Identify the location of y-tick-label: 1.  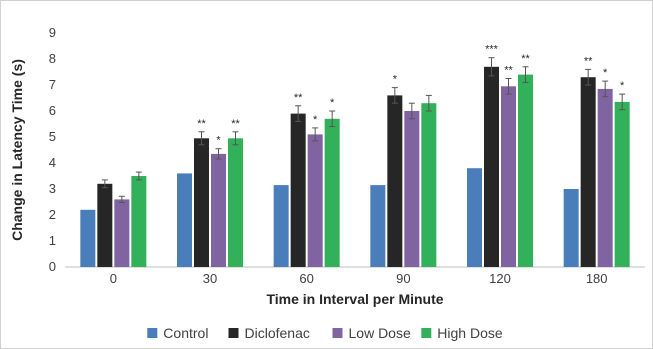
(52, 240).